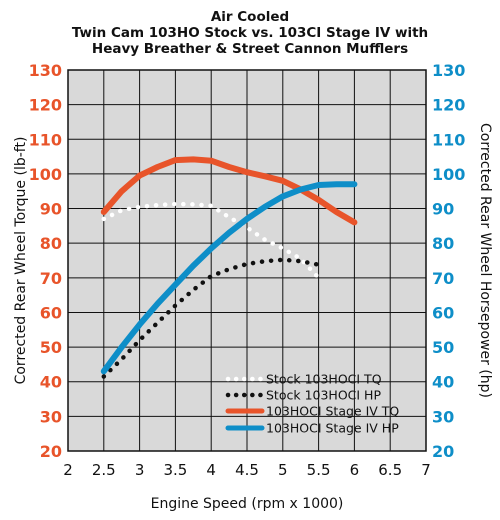 The image size is (500, 520). Describe the element at coordinates (443, 451) in the screenshot. I see `y-tick-right: 20` at that location.